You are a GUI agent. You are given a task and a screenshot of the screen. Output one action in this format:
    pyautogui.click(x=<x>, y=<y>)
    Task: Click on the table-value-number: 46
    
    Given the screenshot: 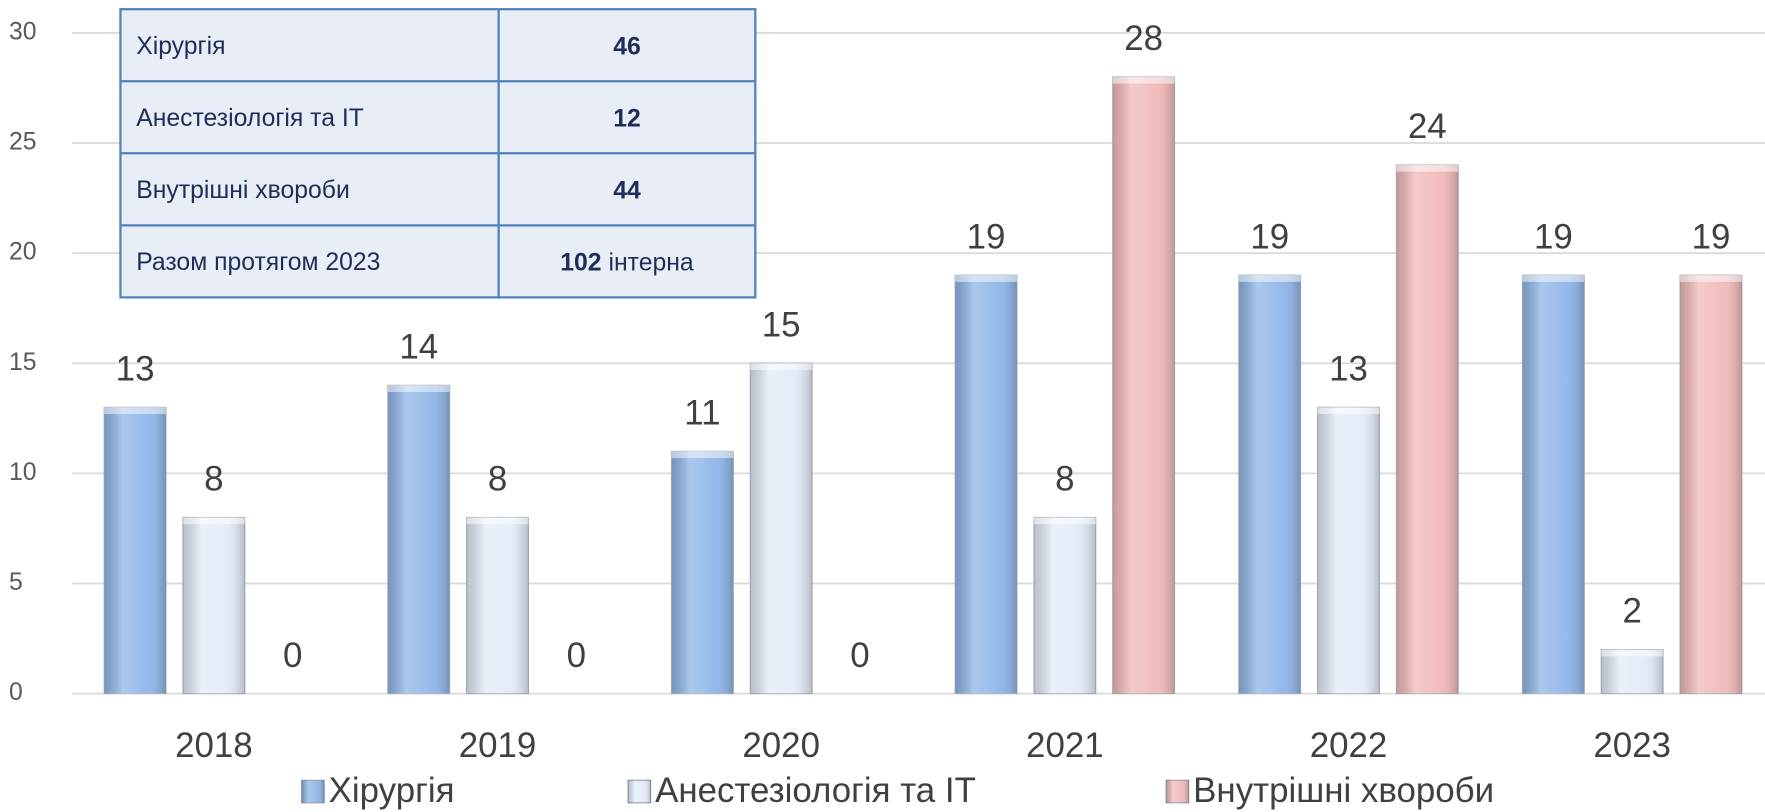 What is the action you would take?
    pyautogui.click(x=627, y=46)
    